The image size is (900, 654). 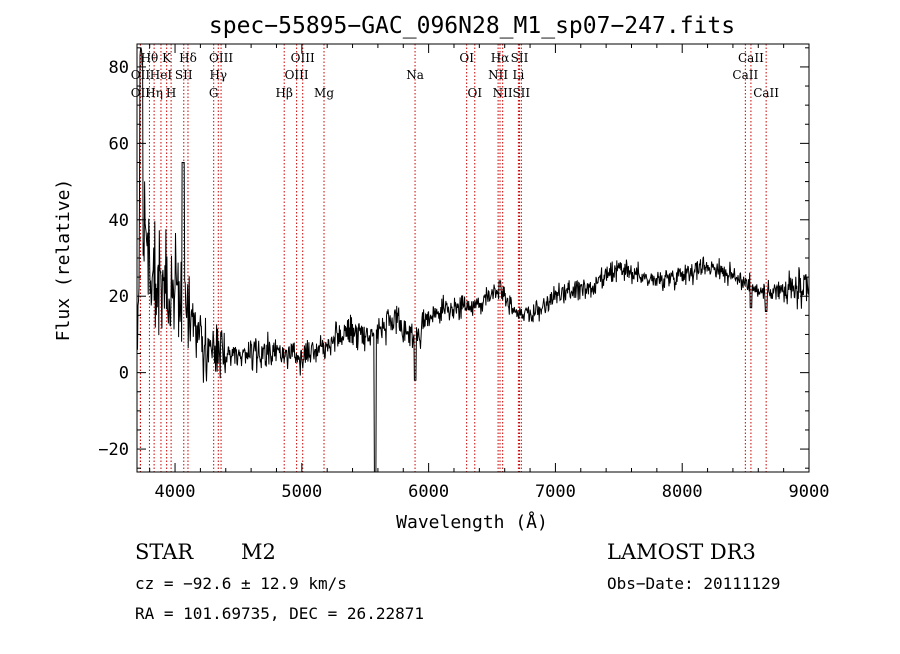 What do you see at coordinates (63, 260) in the screenshot?
I see `y-axis-label: Flux (relative)` at bounding box center [63, 260].